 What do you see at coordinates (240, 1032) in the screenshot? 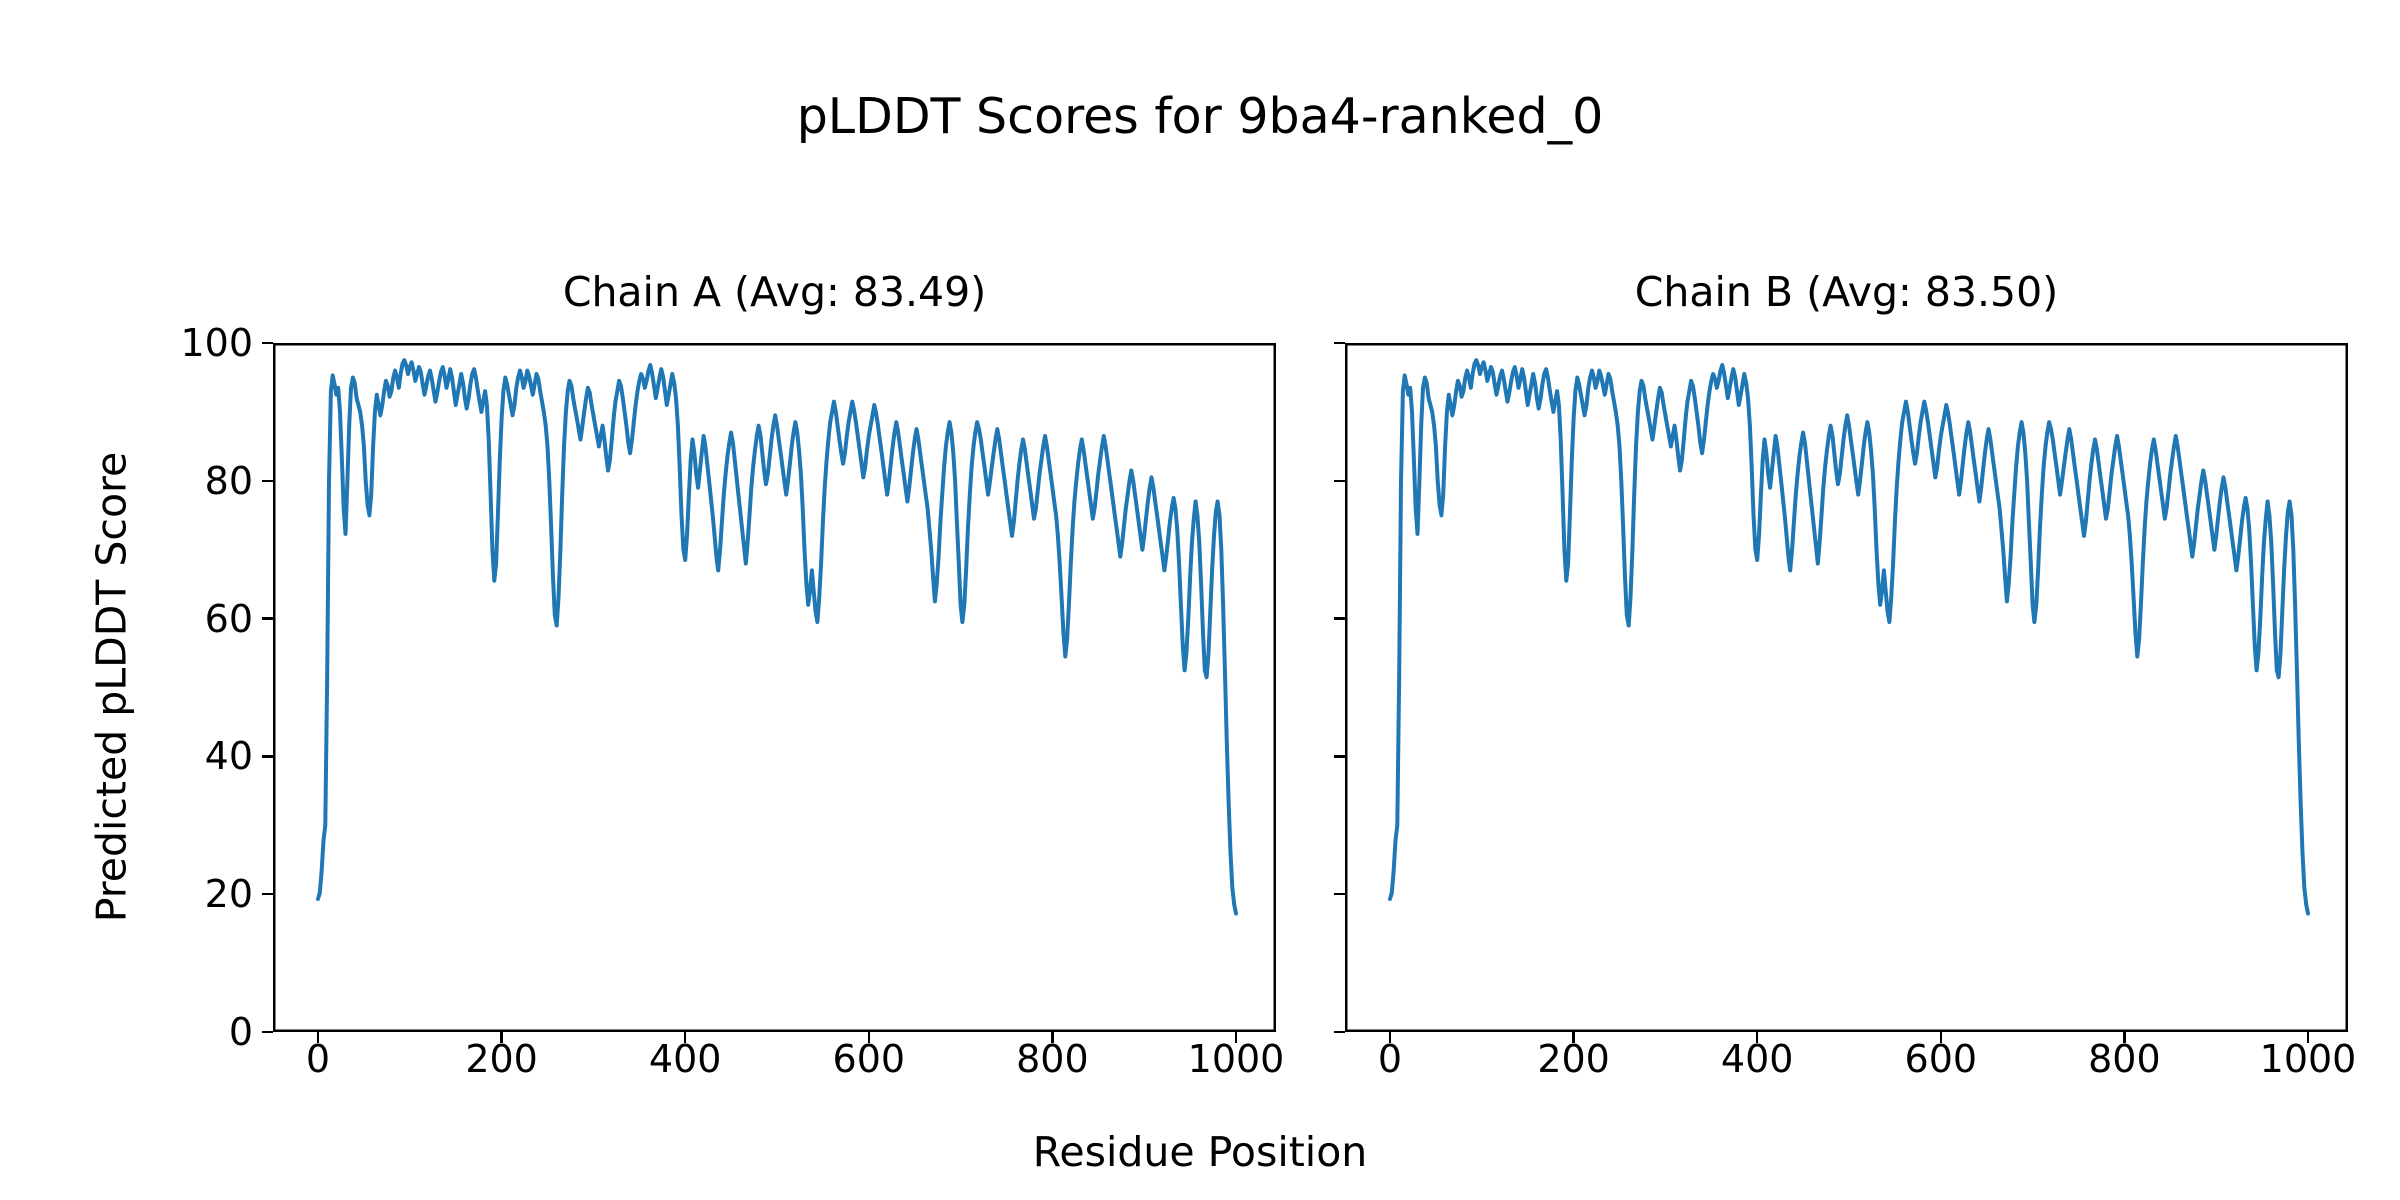
I see `y-tick-label: 0` at bounding box center [240, 1032].